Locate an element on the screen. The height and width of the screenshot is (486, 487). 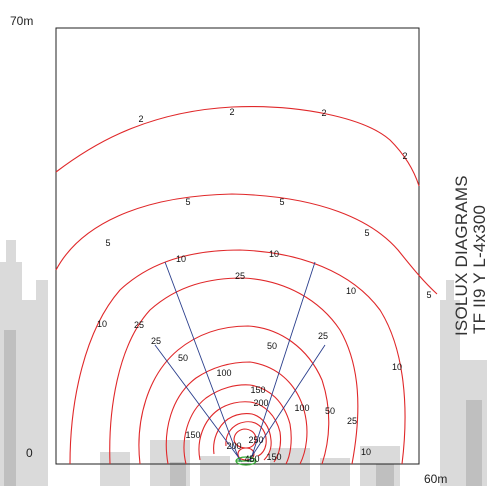
beam-line-right-outer is located at coordinates (282, 362).